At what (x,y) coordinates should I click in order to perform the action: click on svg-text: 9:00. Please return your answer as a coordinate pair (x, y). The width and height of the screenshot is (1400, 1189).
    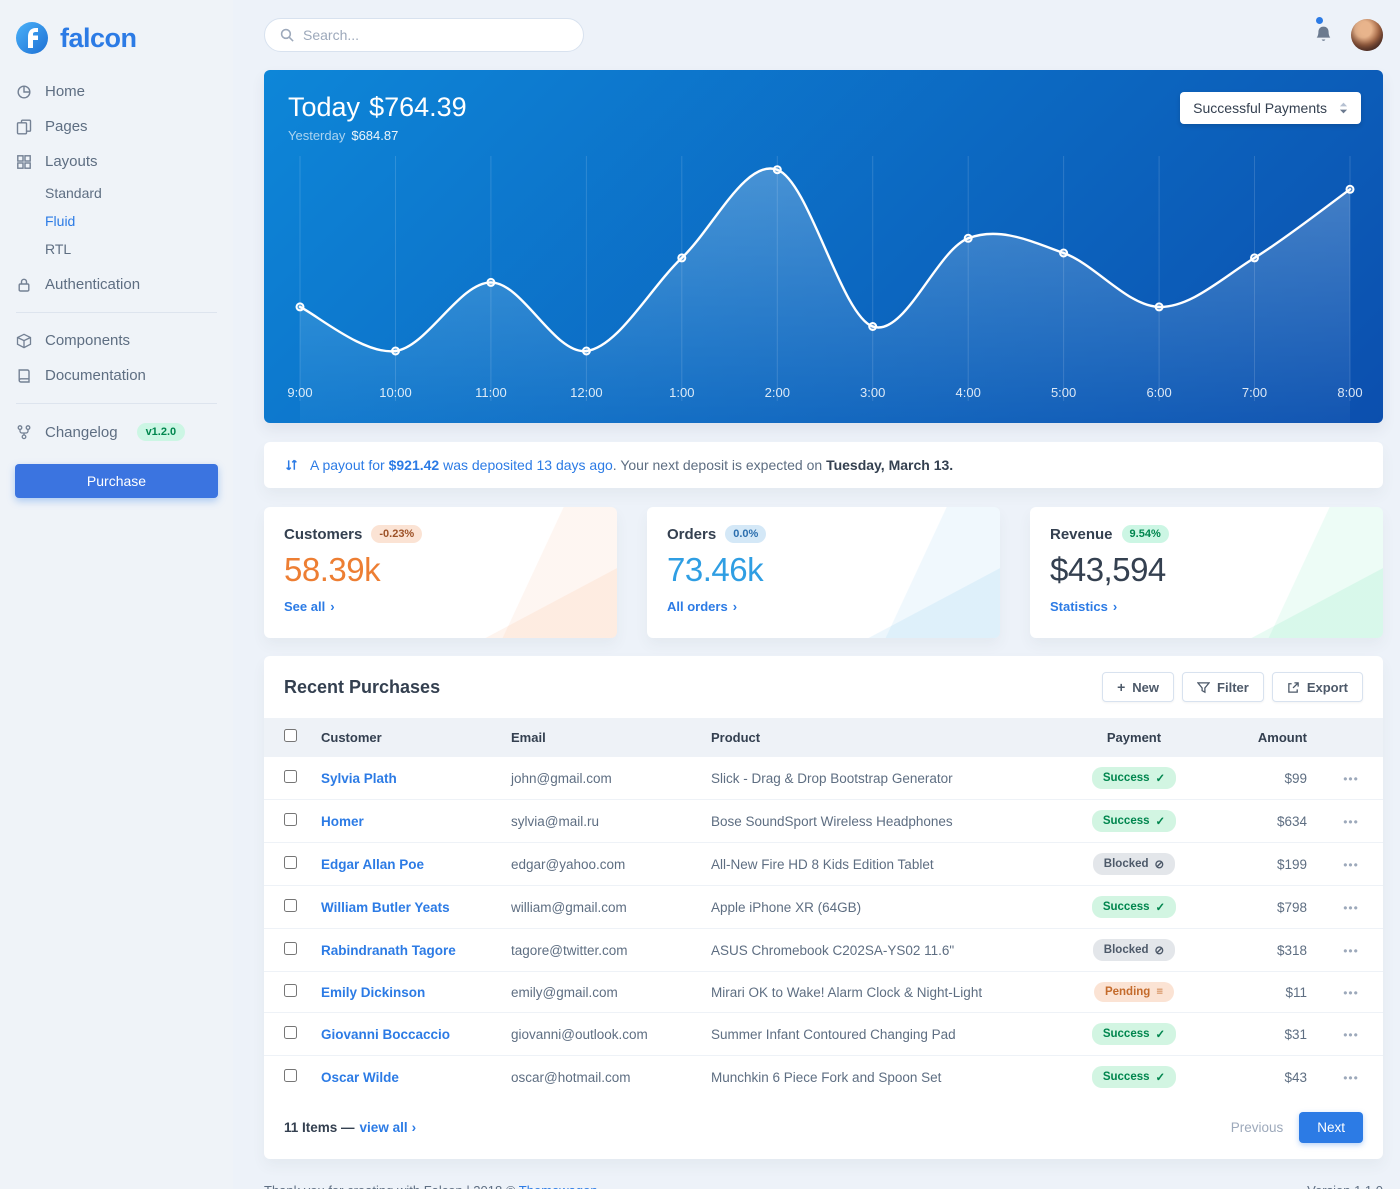
    Looking at the image, I should click on (299, 392).